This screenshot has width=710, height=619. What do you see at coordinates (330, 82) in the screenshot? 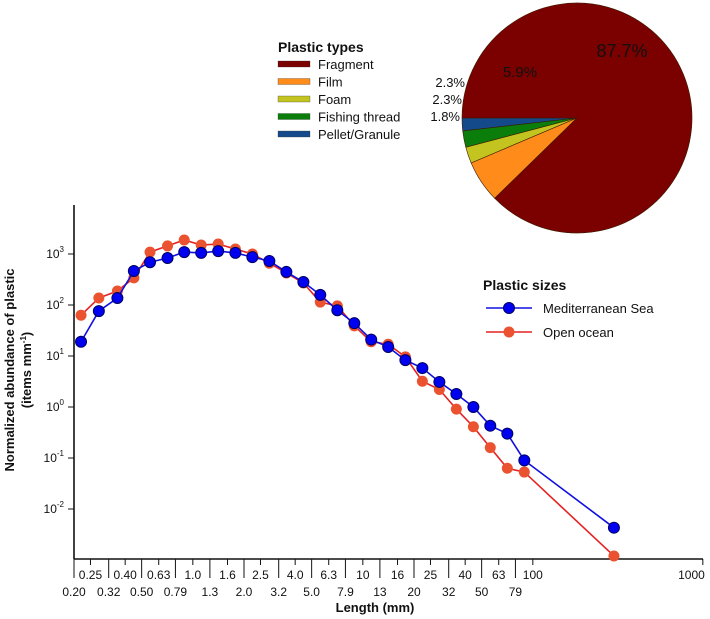
I see `legend-label-film: Film` at bounding box center [330, 82].